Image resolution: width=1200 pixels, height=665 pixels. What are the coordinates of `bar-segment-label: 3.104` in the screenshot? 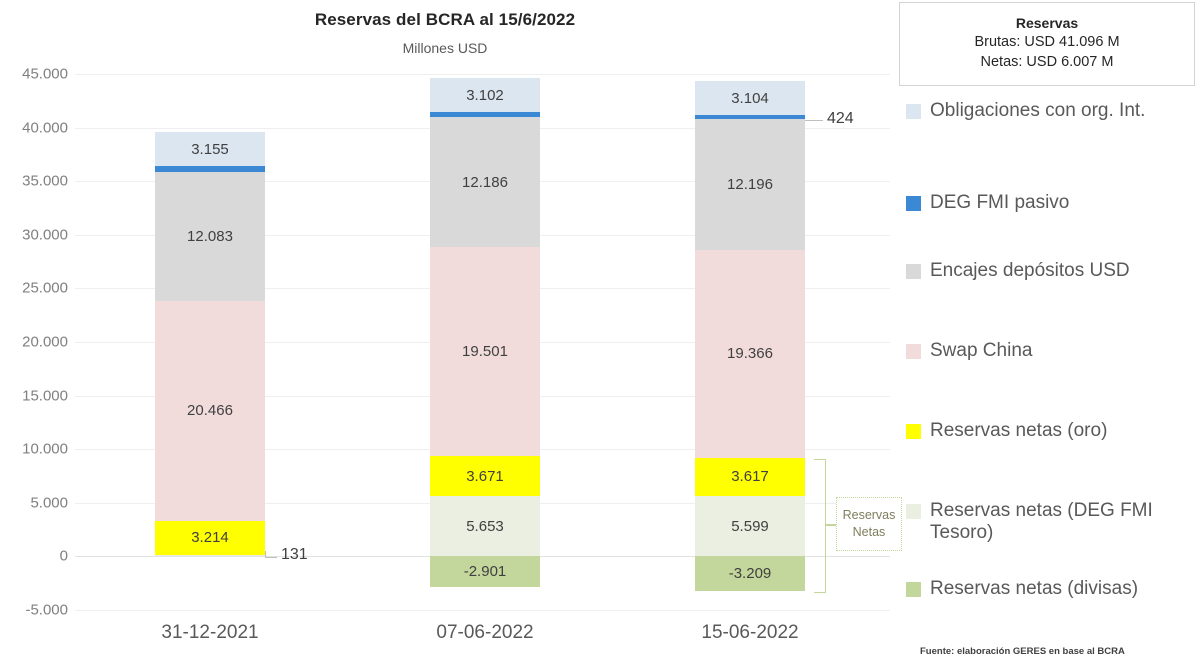 It's located at (750, 98).